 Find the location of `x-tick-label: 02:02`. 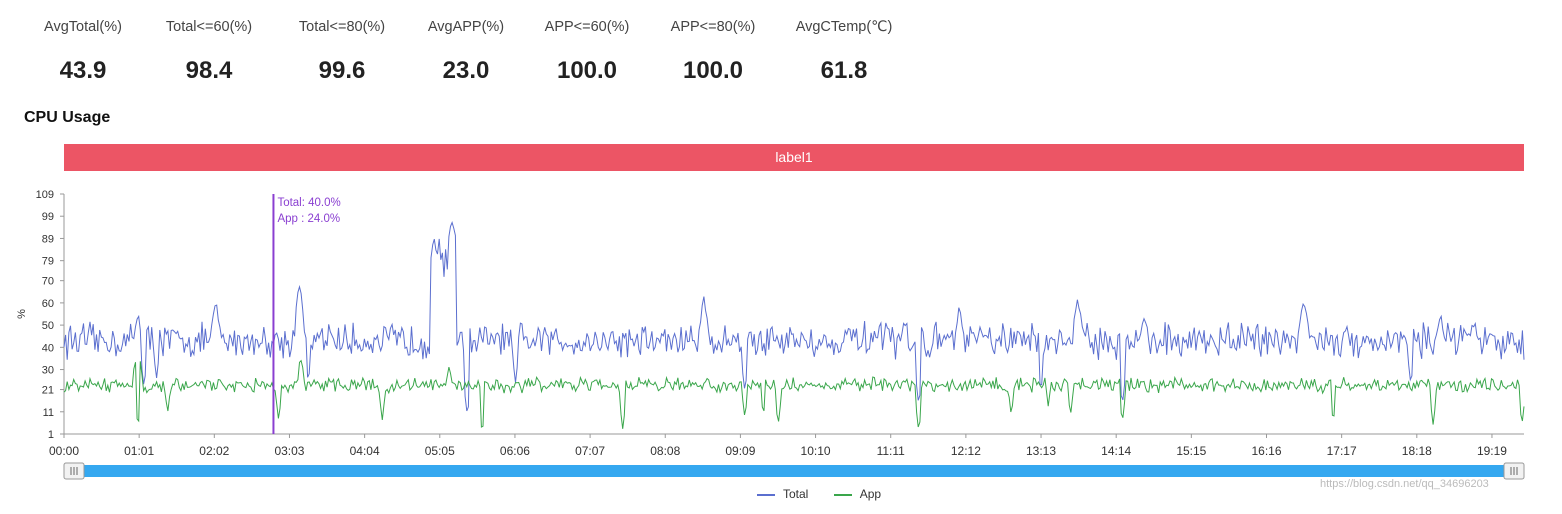

x-tick-label: 02:02 is located at coordinates (214, 451).